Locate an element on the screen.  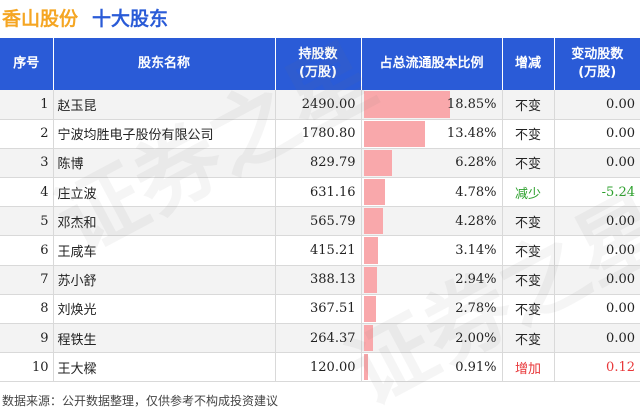
cell-shareholder-name: 刘焕光 is located at coordinates (164, 309).